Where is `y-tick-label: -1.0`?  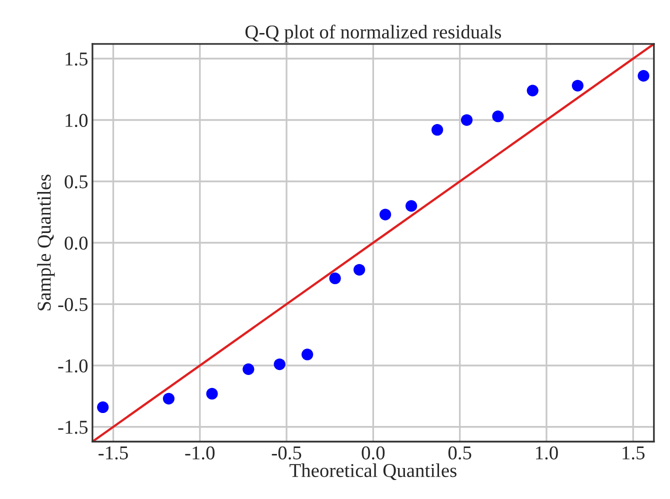 y-tick-label: -1.0 is located at coordinates (73, 366).